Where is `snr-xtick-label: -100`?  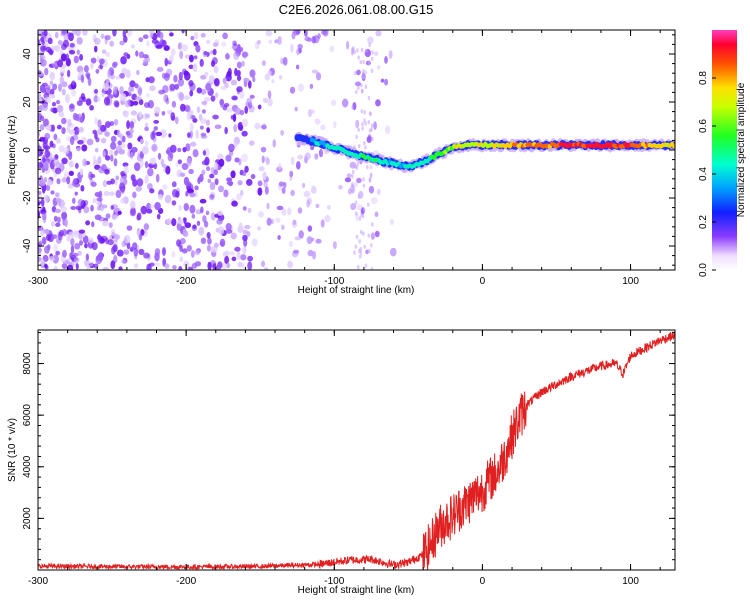 snr-xtick-label: -100 is located at coordinates (334, 581).